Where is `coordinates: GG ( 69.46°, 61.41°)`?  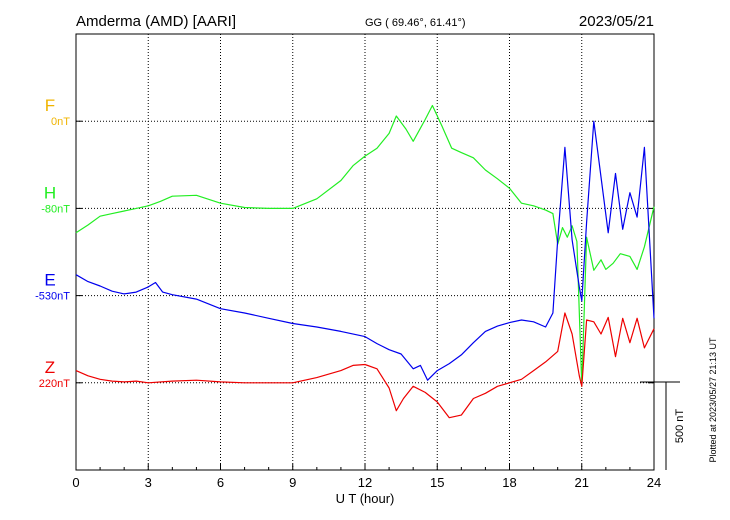 coordinates: GG ( 69.46°, 61.41°) is located at coordinates (415, 23).